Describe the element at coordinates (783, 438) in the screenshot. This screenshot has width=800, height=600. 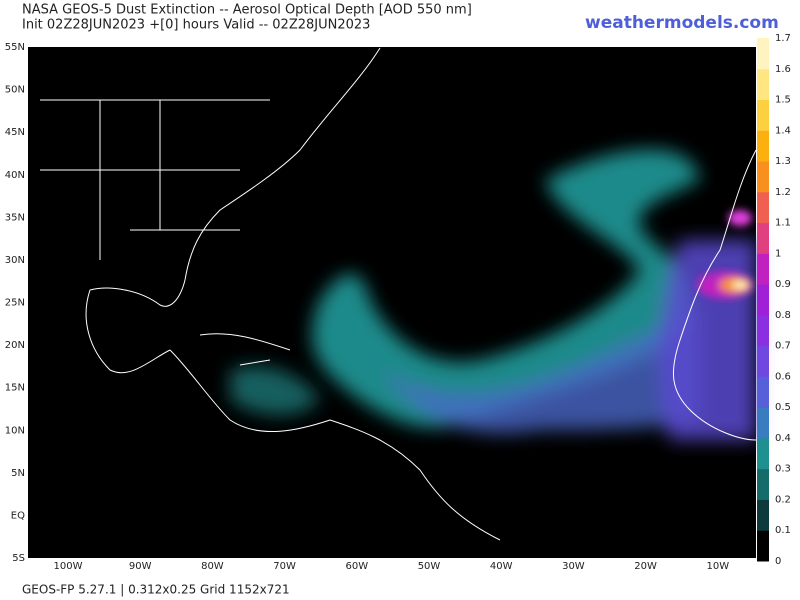
I see `colorbar-label: 0.4` at that location.